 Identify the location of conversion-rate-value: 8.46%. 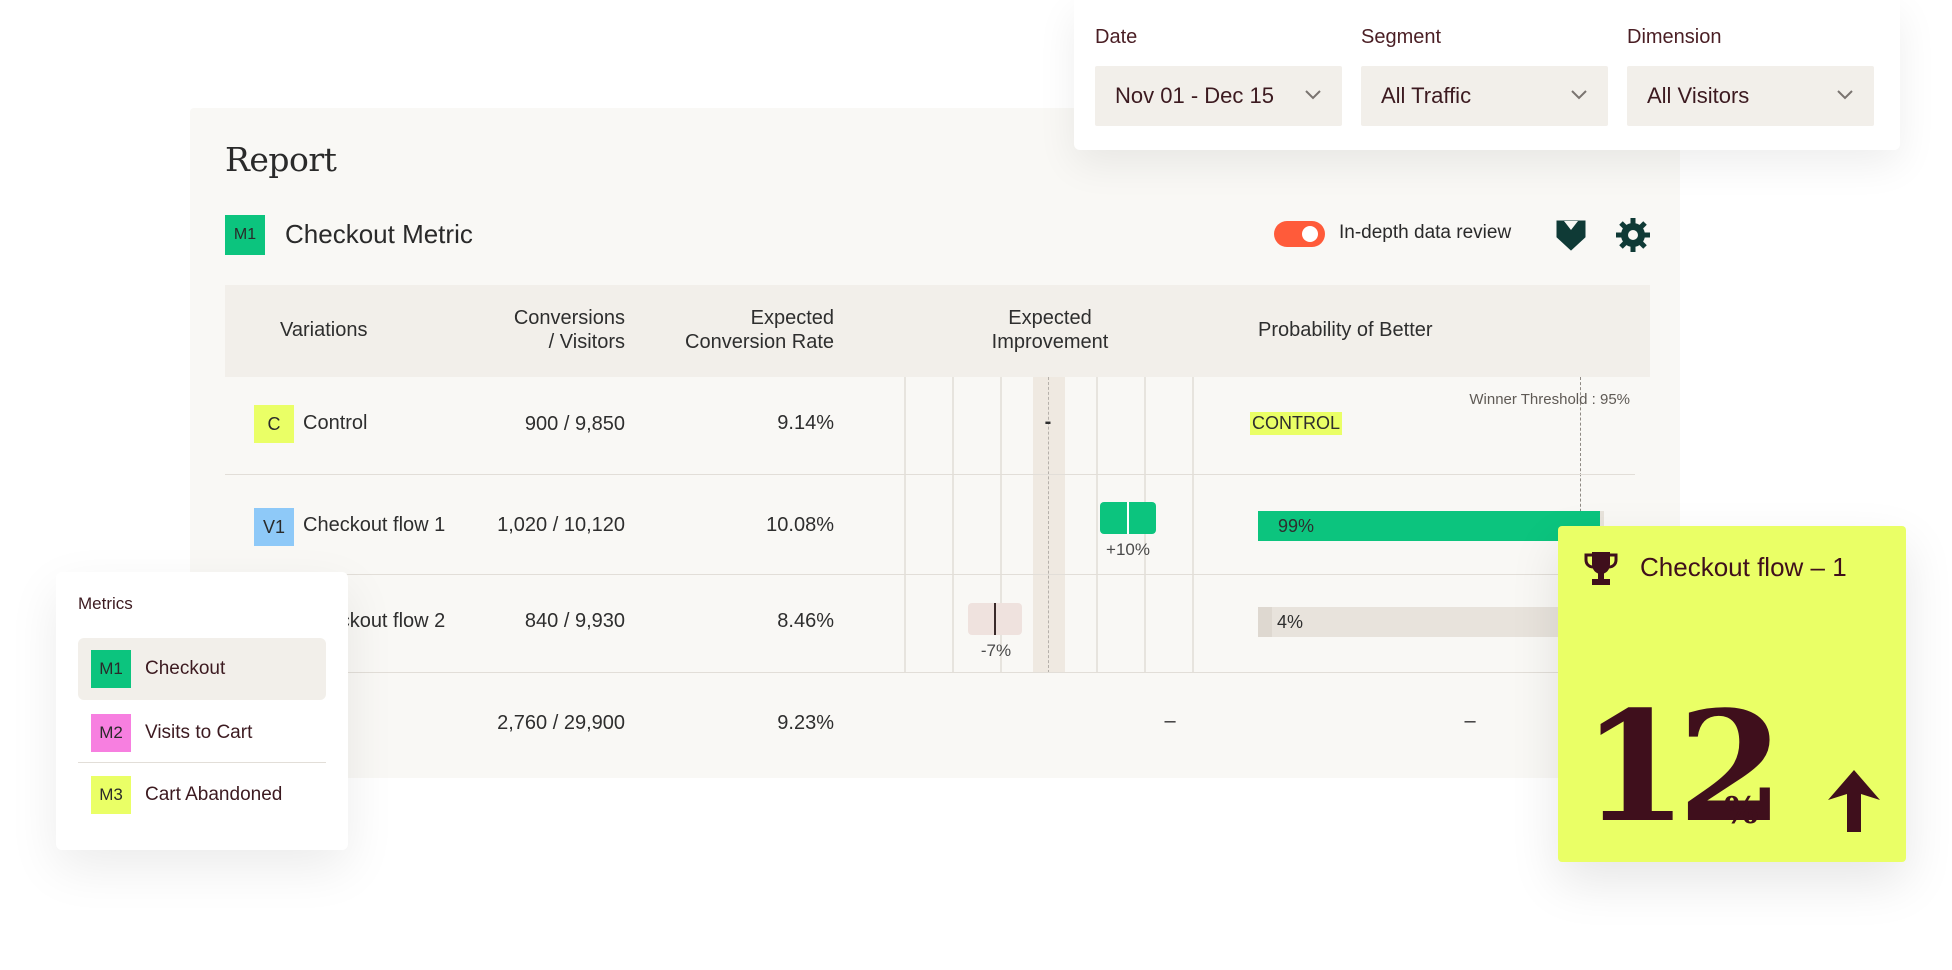
(805, 621).